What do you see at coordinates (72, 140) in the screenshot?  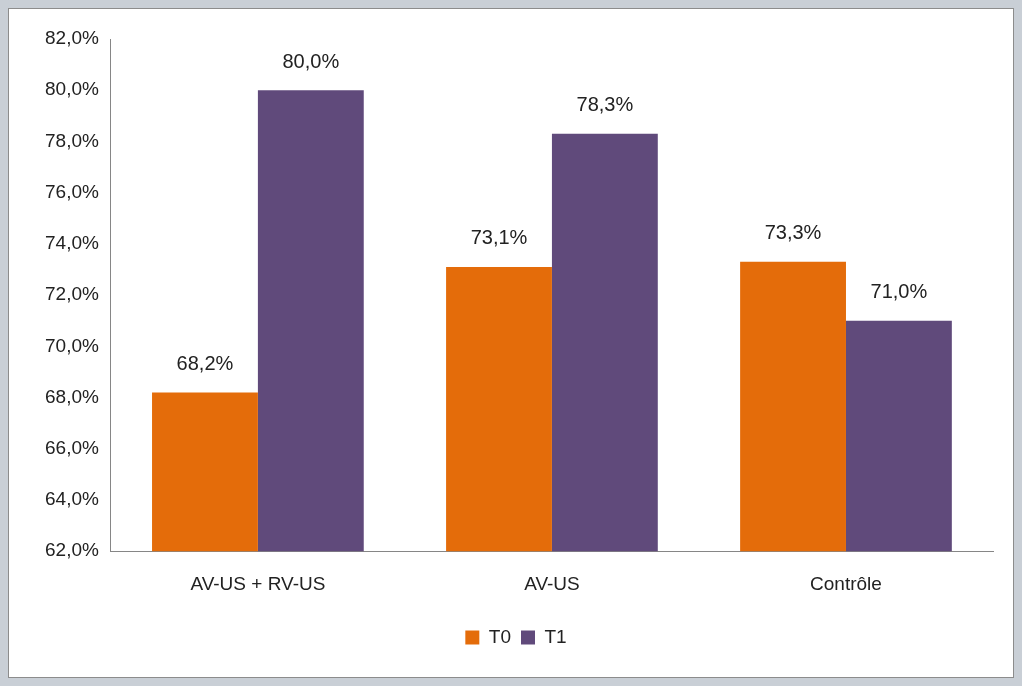 I see `y-tick-label: 78,0%` at bounding box center [72, 140].